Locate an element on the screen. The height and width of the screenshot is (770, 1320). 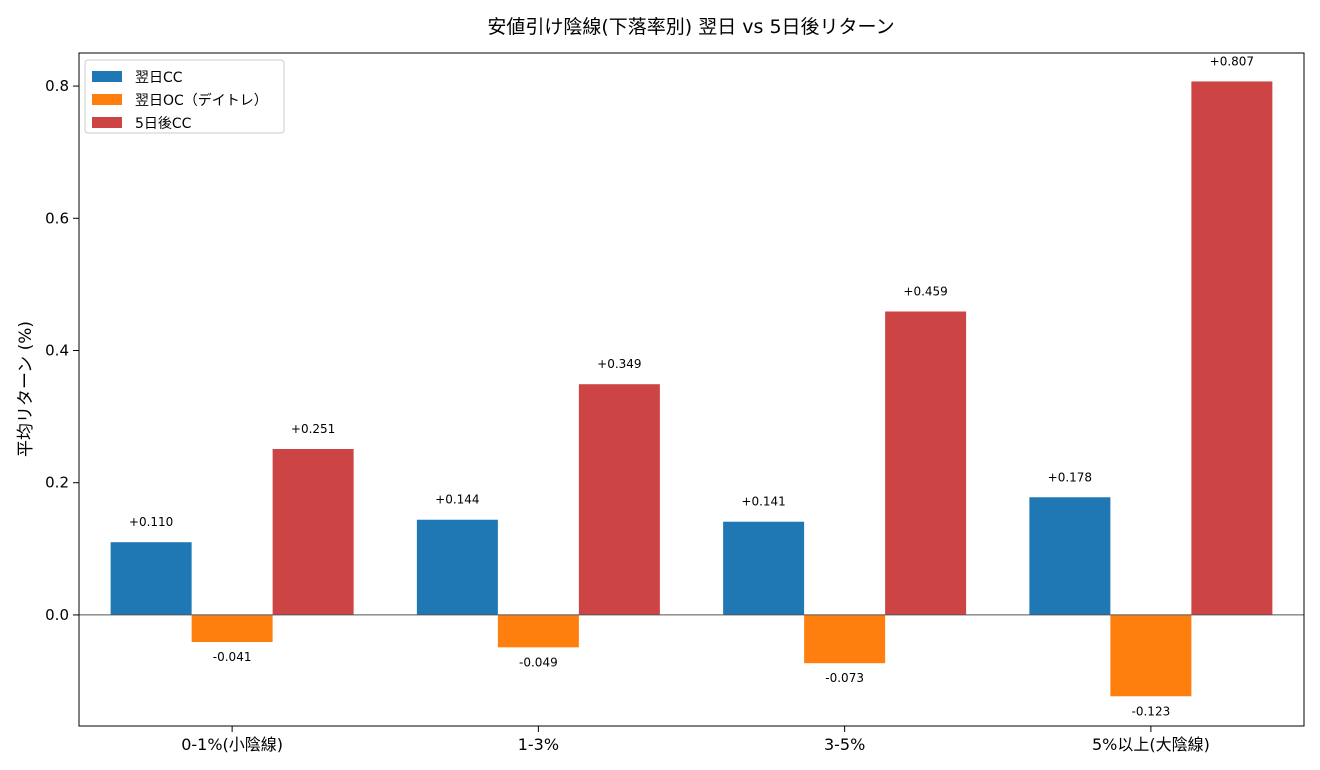
data-label: +0.141 is located at coordinates (763, 502).